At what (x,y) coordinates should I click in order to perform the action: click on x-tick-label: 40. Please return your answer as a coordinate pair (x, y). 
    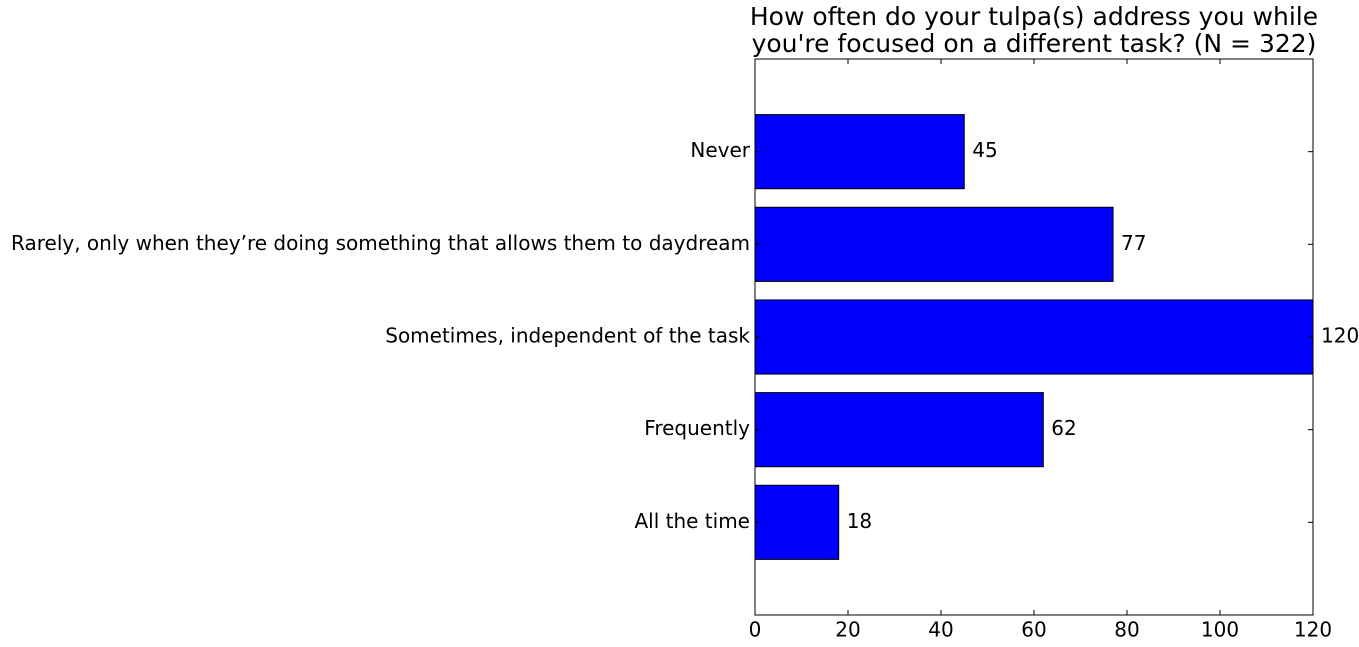
    Looking at the image, I should click on (940, 630).